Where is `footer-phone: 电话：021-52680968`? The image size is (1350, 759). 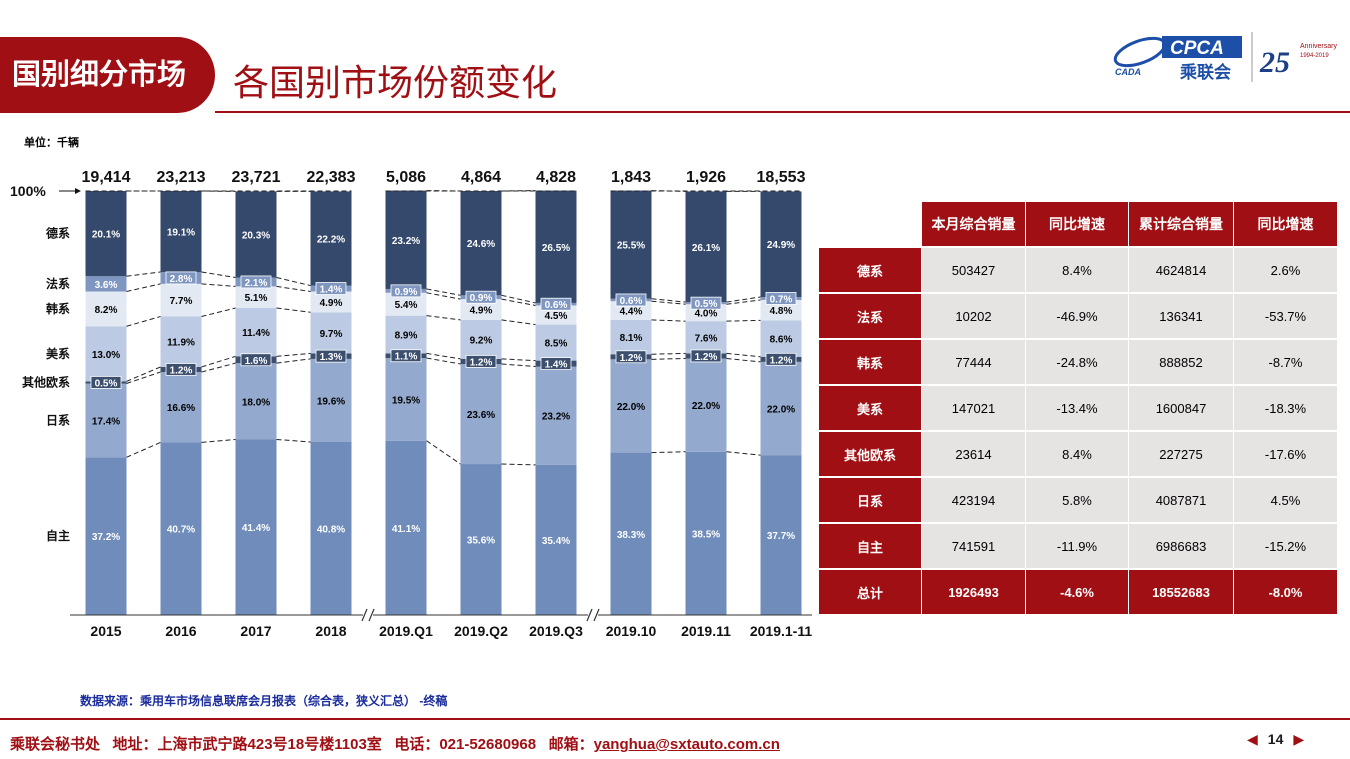 footer-phone: 电话：021-52680968 is located at coordinates (465, 744).